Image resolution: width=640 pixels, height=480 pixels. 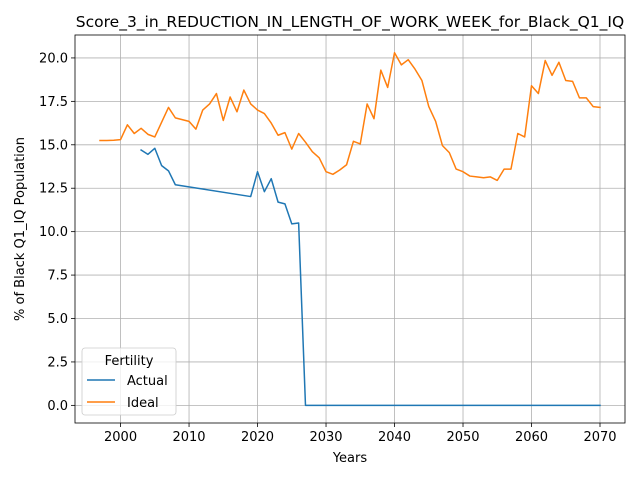 What do you see at coordinates (531, 437) in the screenshot?
I see `x-tick-label: 2060` at bounding box center [531, 437].